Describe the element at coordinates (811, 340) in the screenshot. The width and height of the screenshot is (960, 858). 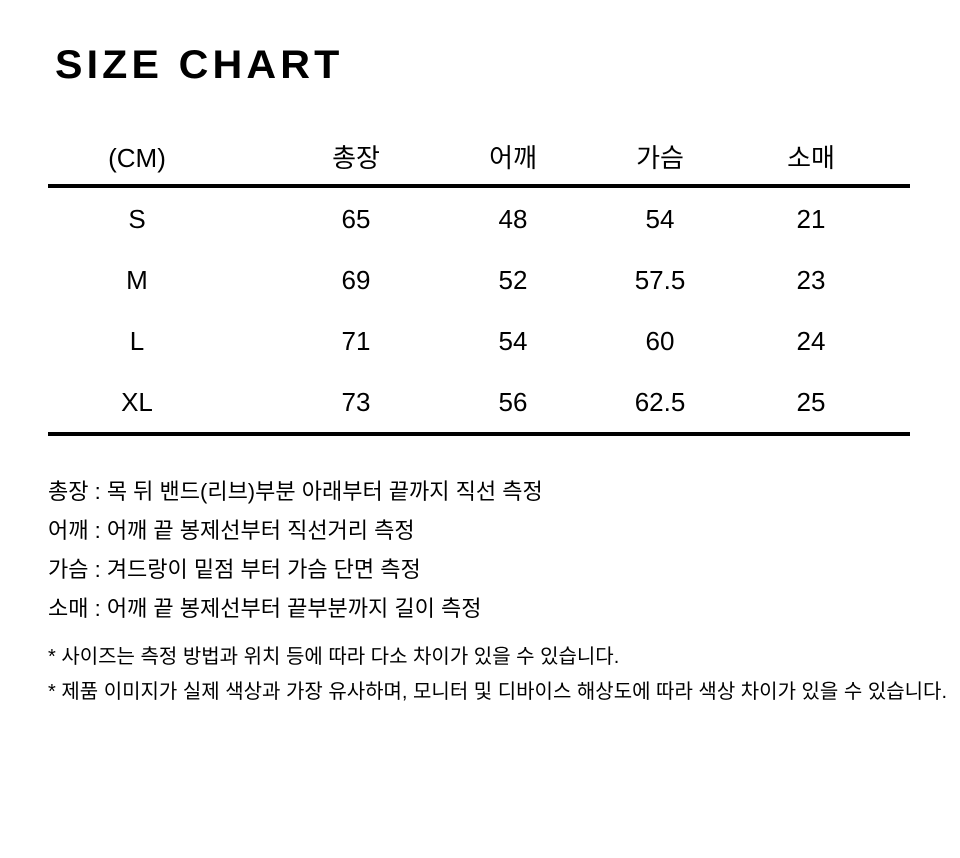
I see `measurement-value: 24` at that location.